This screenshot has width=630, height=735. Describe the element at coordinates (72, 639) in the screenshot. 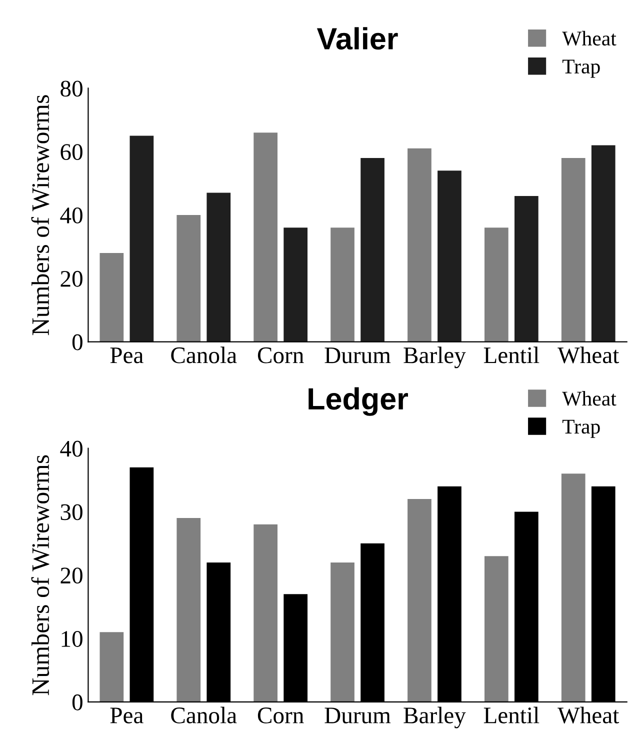

I see `y-tick-label: 10` at that location.